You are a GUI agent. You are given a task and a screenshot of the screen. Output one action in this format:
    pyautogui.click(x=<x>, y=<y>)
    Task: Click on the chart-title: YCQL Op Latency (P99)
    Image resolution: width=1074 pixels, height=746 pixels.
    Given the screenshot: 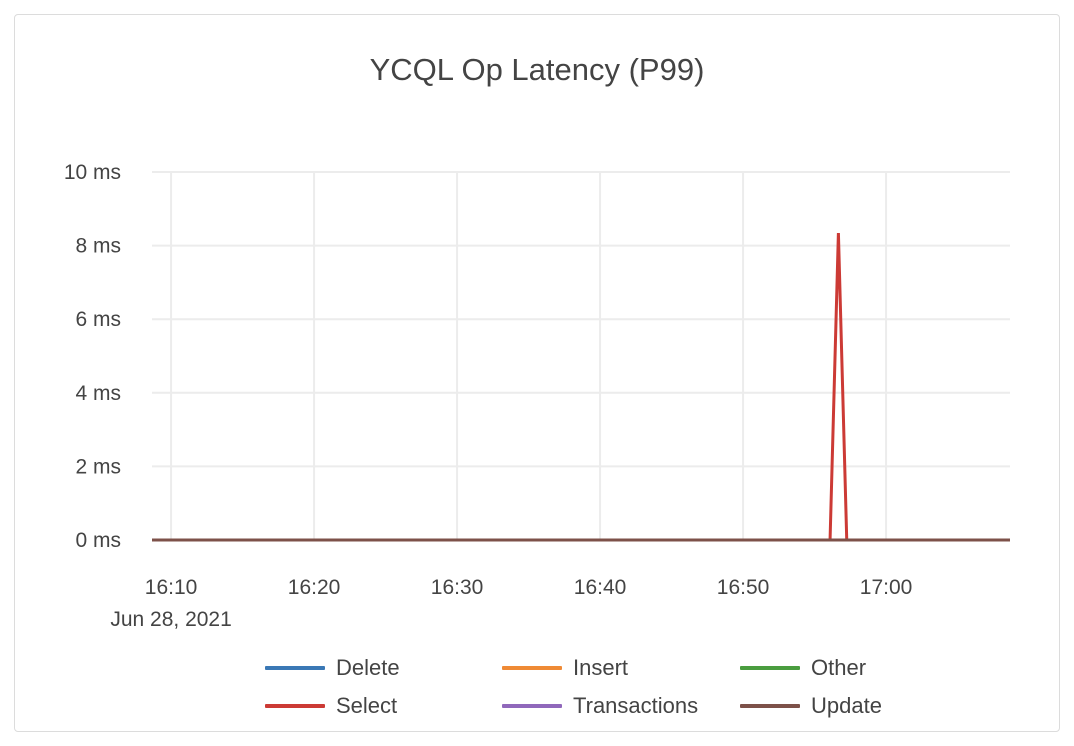 What is the action you would take?
    pyautogui.click(x=537, y=69)
    